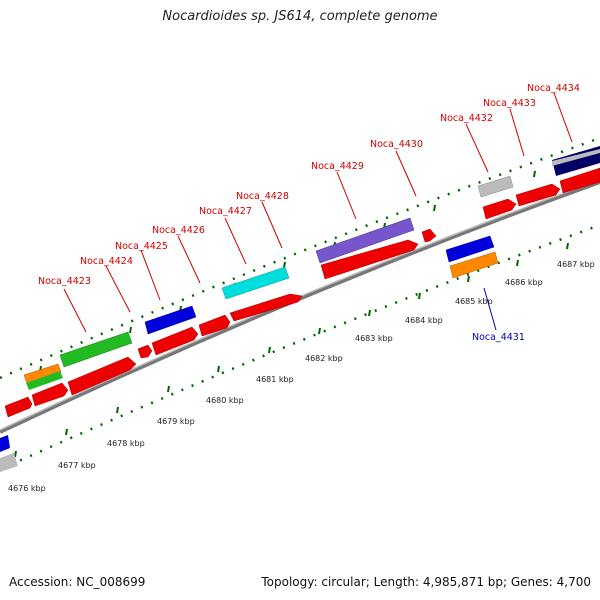 Image resolution: width=600 pixels, height=600 pixels. What do you see at coordinates (576, 157) in the screenshot?
I see `feature-grey-stripe` at bounding box center [576, 157].